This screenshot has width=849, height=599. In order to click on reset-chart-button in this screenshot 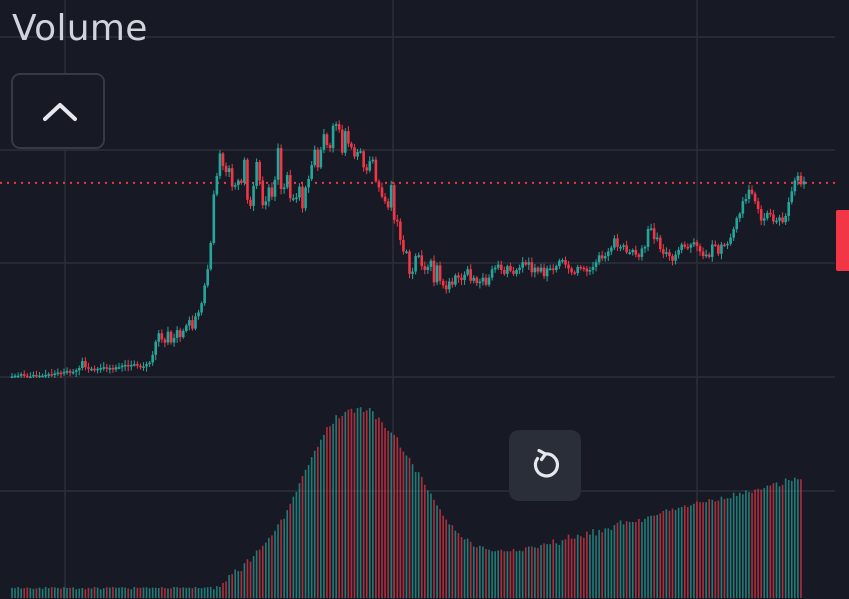, I will do `click(545, 465)`.